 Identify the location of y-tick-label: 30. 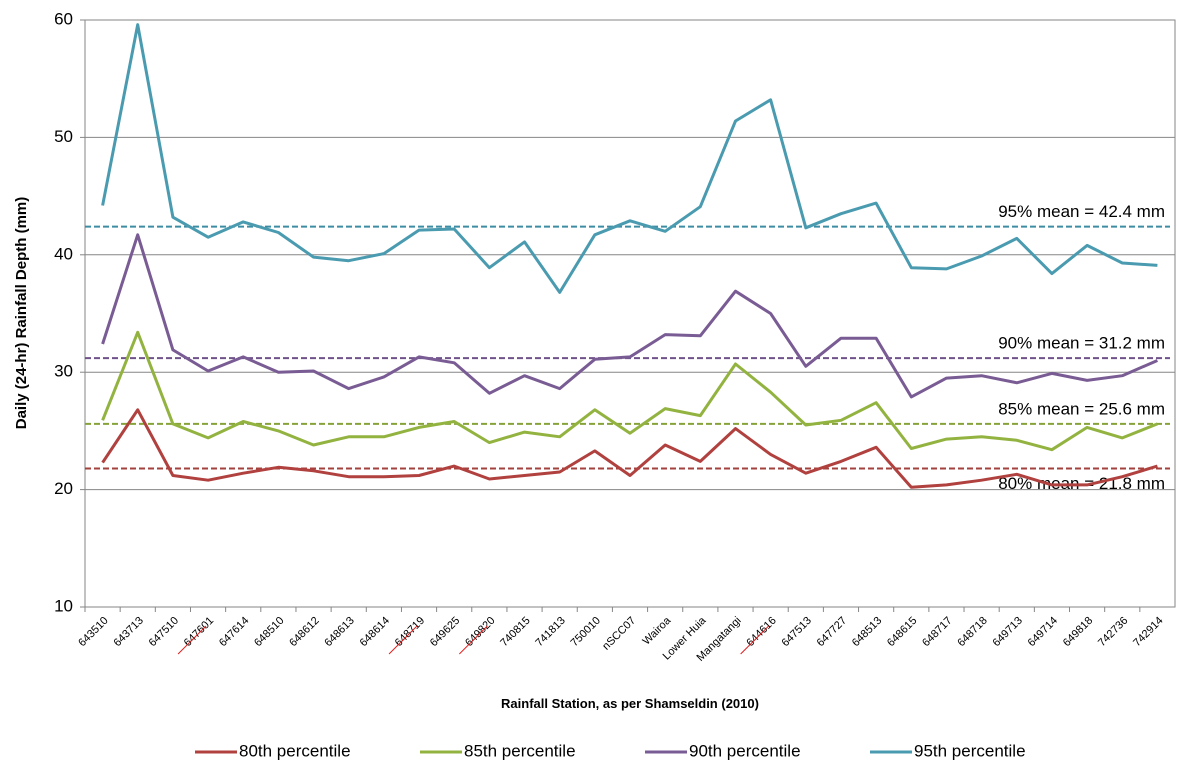
(63, 371).